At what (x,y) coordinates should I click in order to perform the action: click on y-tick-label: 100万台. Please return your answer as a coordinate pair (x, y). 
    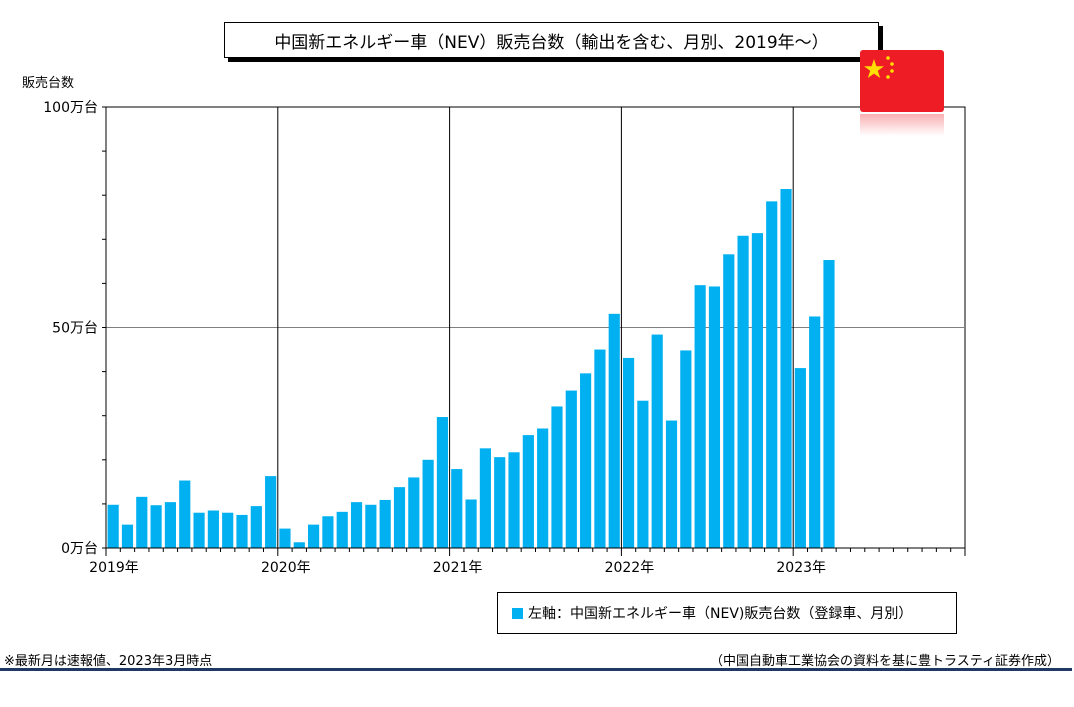
    Looking at the image, I should click on (70, 108).